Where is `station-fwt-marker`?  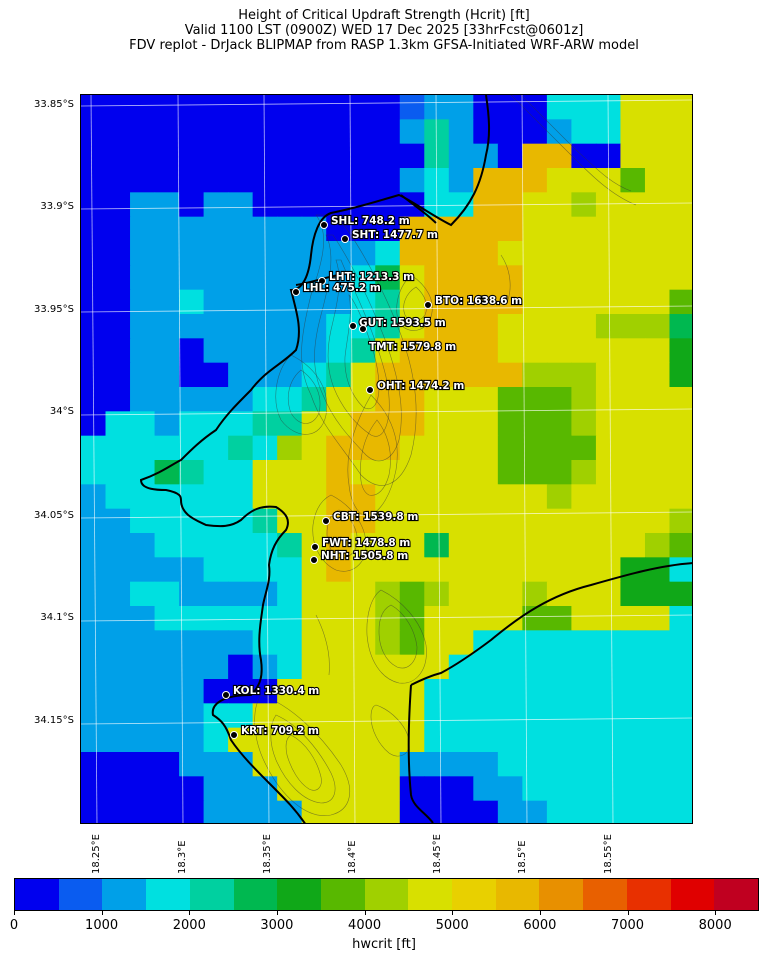 station-fwt-marker is located at coordinates (315, 547).